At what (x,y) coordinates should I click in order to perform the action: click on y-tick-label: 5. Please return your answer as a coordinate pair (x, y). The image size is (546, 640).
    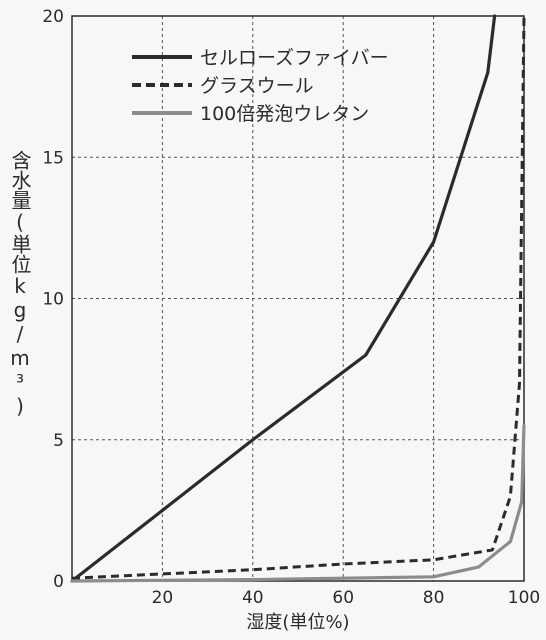
    Looking at the image, I should click on (58, 441).